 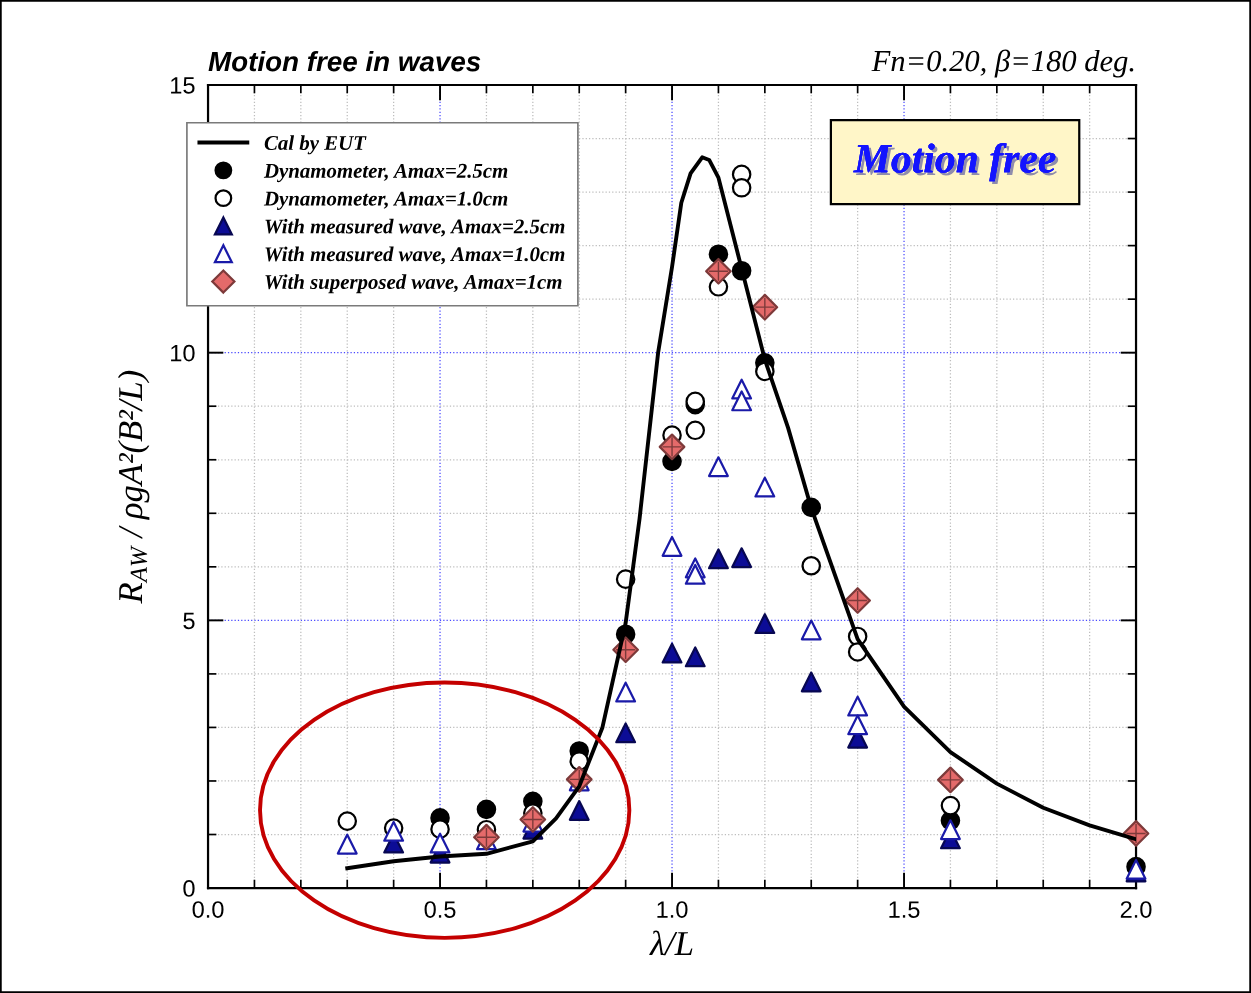 What do you see at coordinates (671, 943) in the screenshot?
I see `x-axis-title: λ/L` at bounding box center [671, 943].